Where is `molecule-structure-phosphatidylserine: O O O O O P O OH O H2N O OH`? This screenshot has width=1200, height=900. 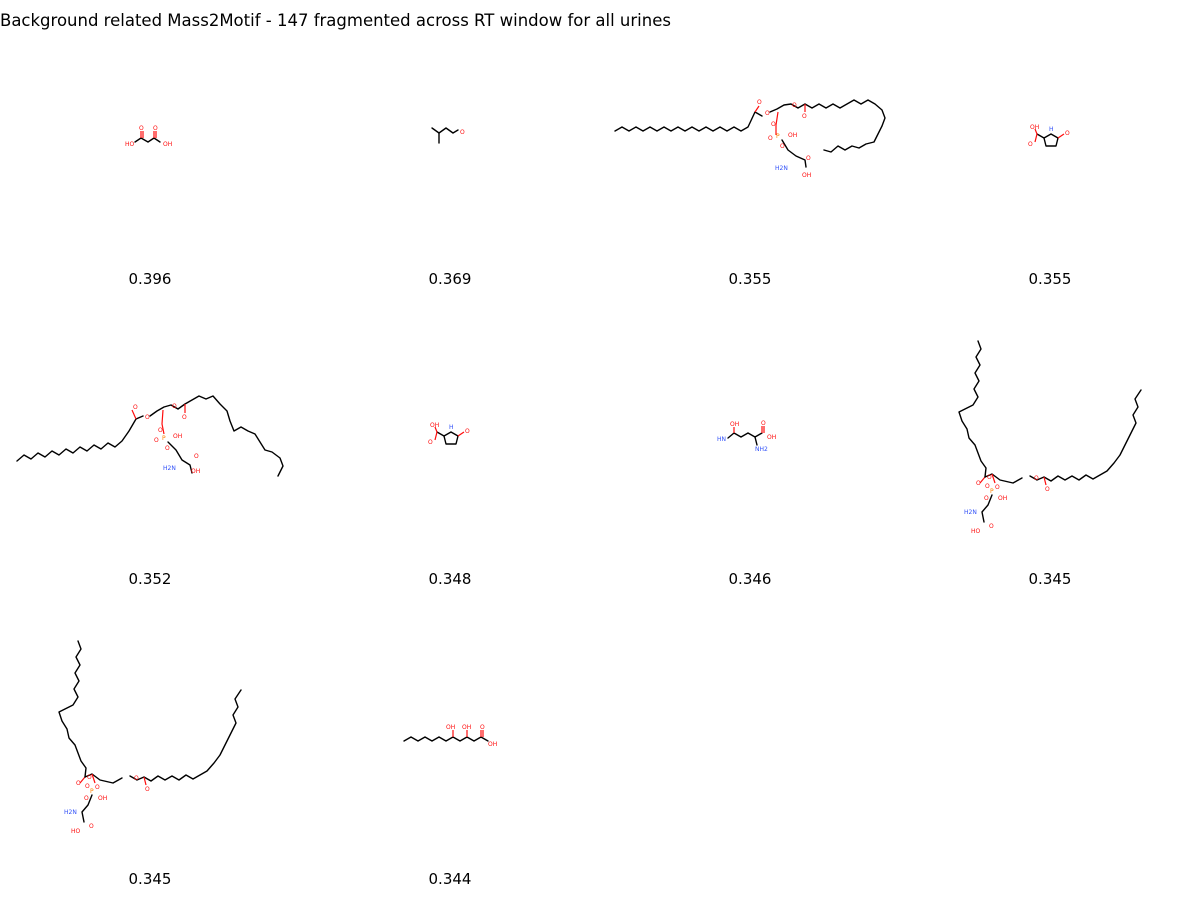
molecule-structure-phosphatidylserine: O O O O O P O OH O H2N O OH is located at coordinates (750, 139).